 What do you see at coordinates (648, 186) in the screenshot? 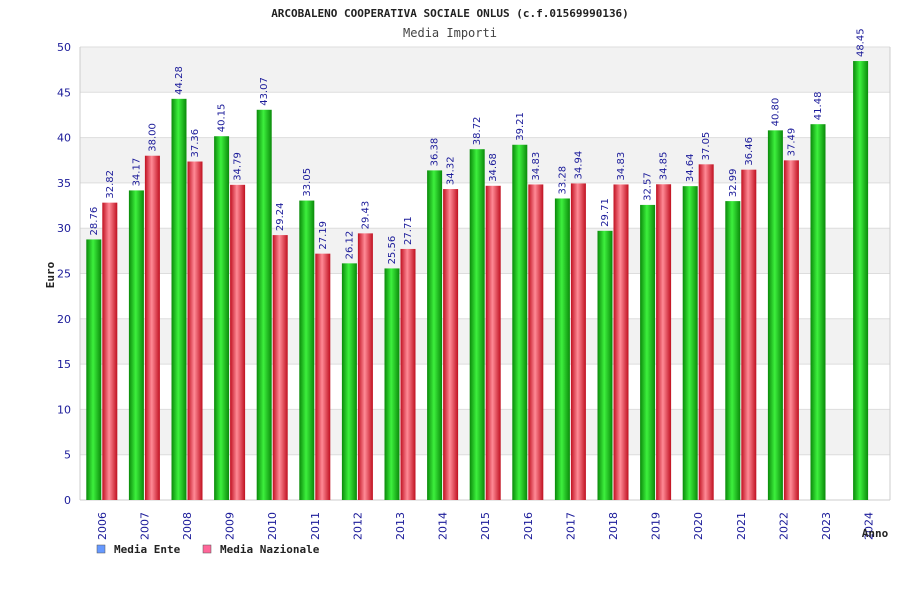
I see `data-label: 32.57` at bounding box center [648, 186].